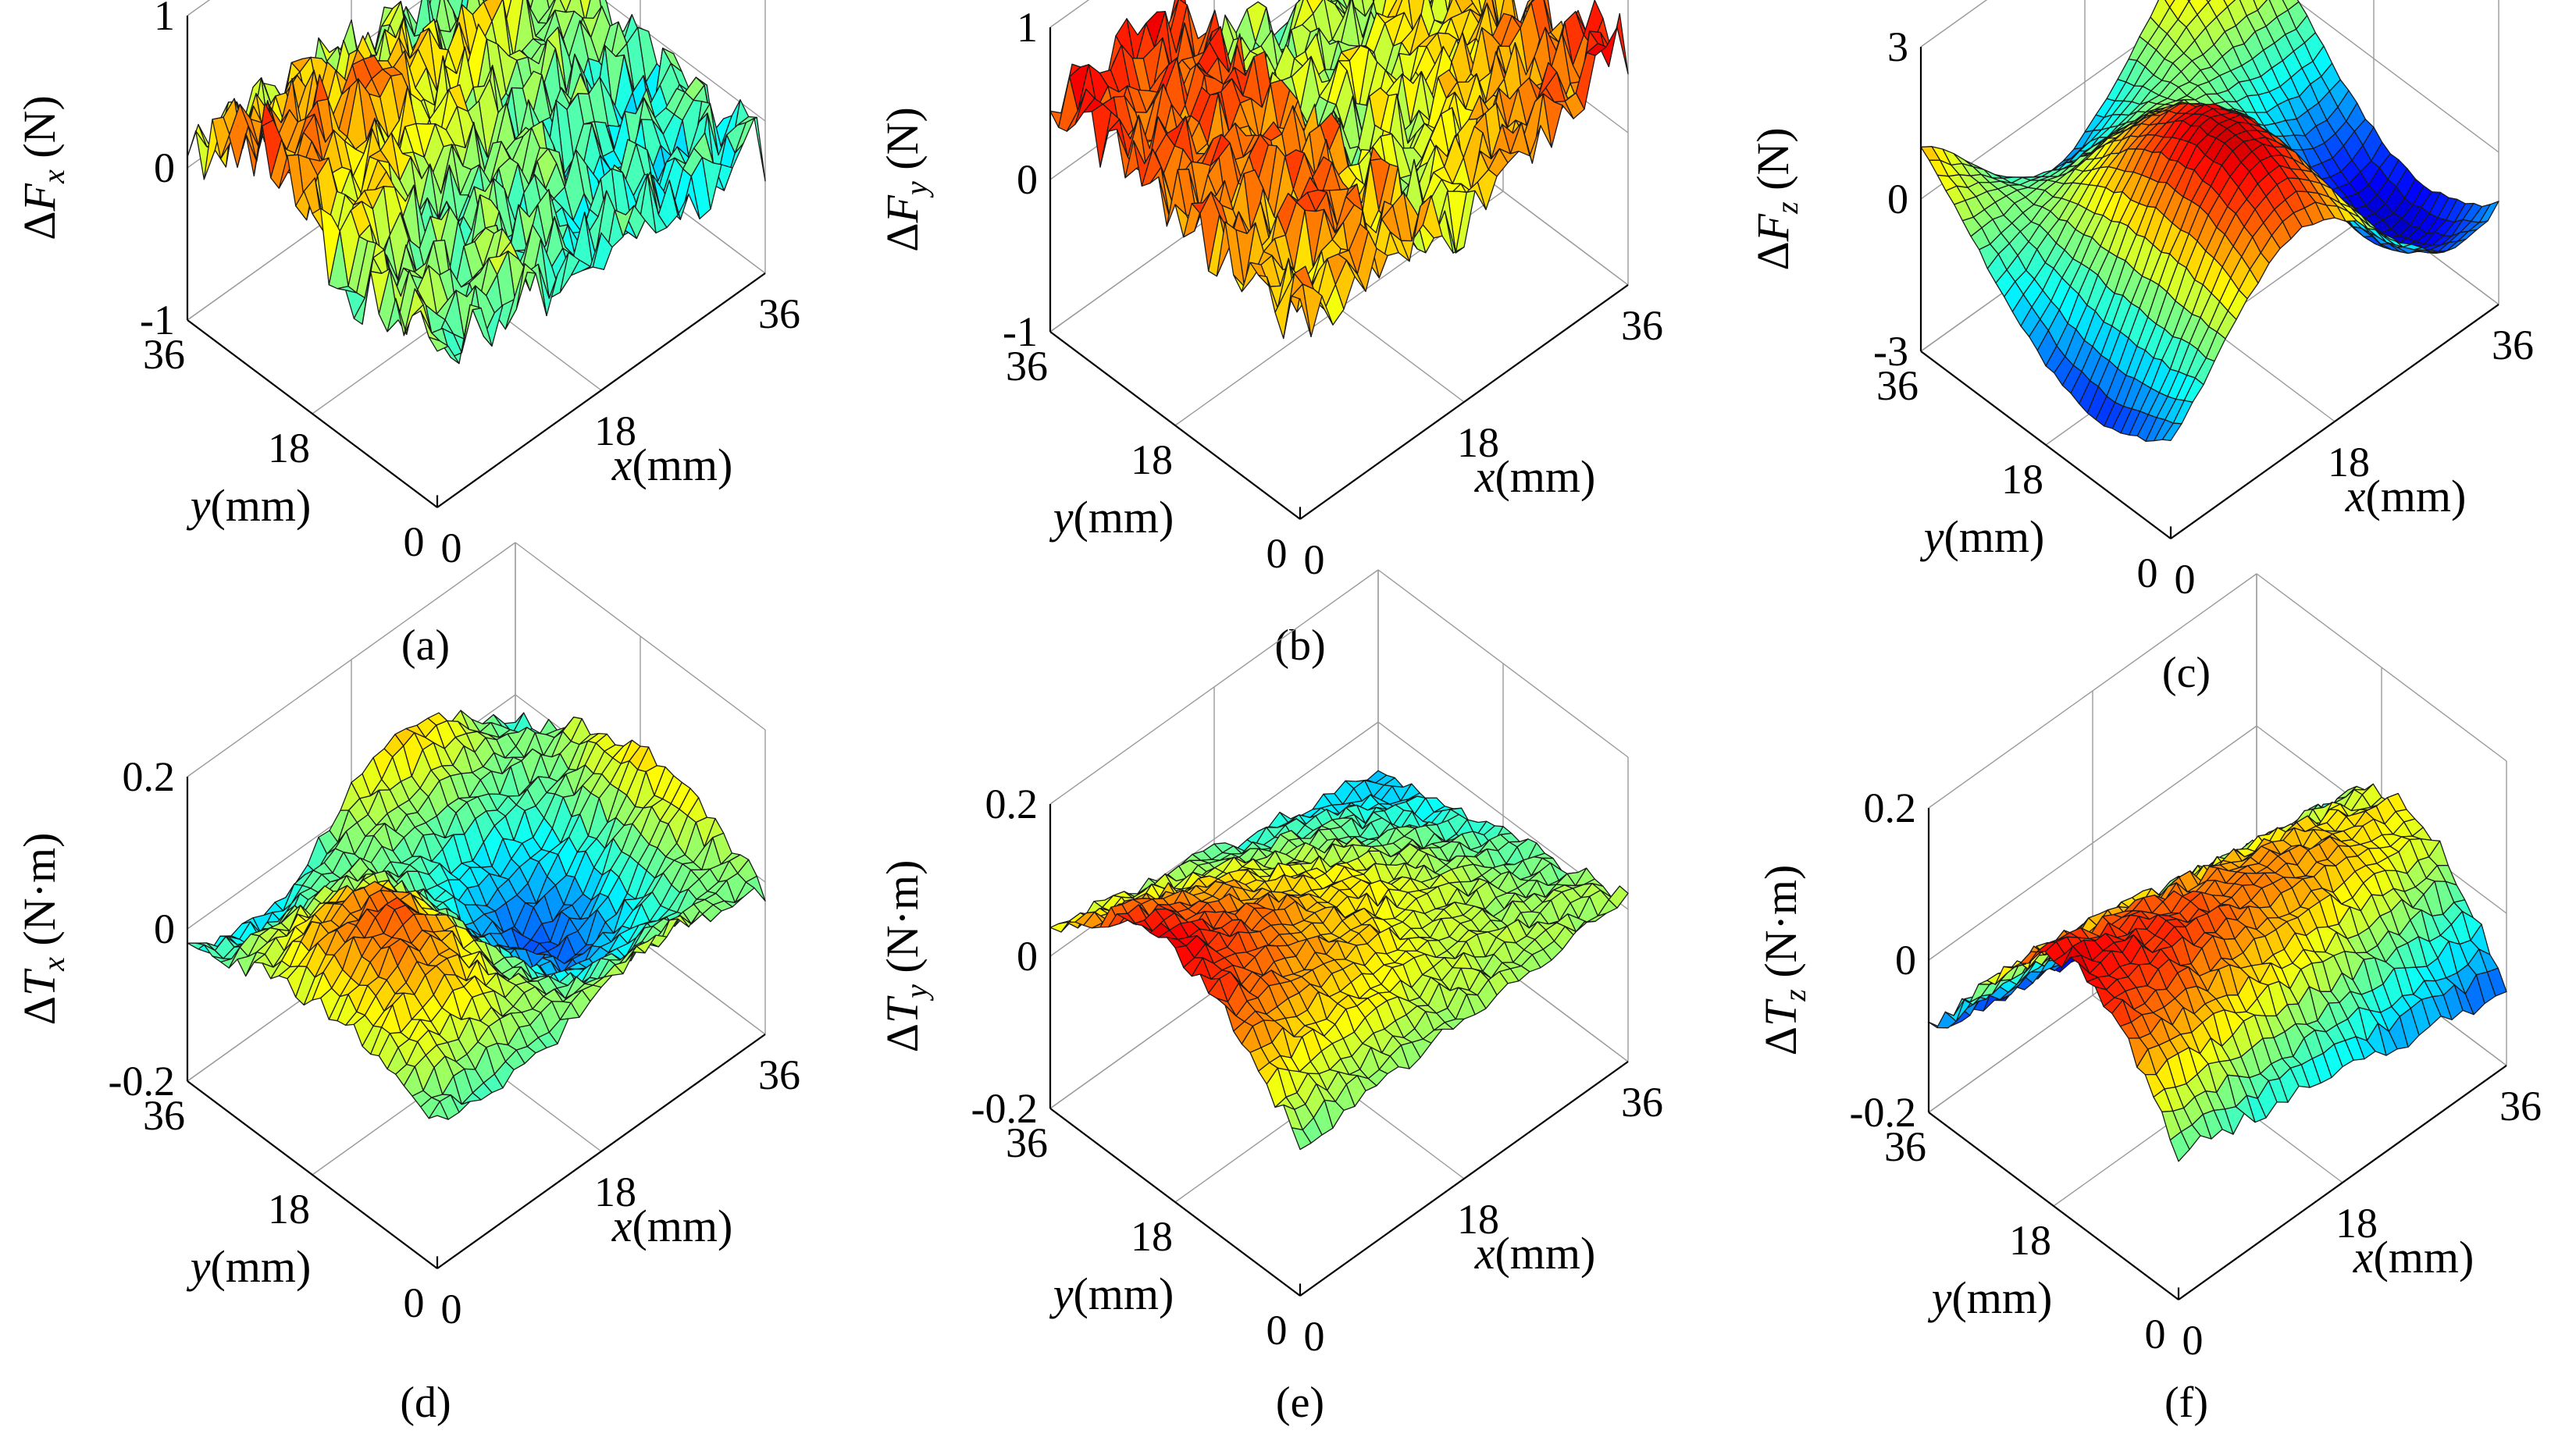 Image resolution: width=2576 pixels, height=1448 pixels. Describe the element at coordinates (1339, 170) in the screenshot. I see `surface-panel-b` at that location.